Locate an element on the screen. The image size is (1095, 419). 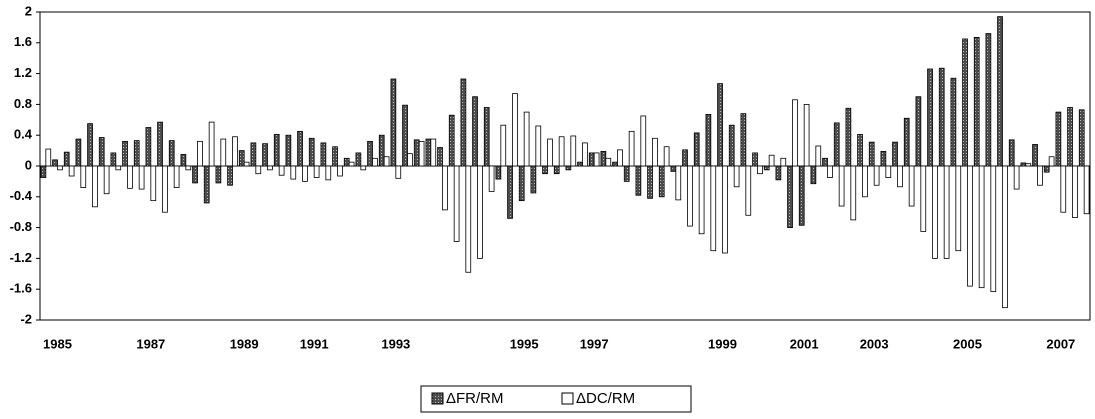
x-tick-label: 1991 is located at coordinates (314, 343).